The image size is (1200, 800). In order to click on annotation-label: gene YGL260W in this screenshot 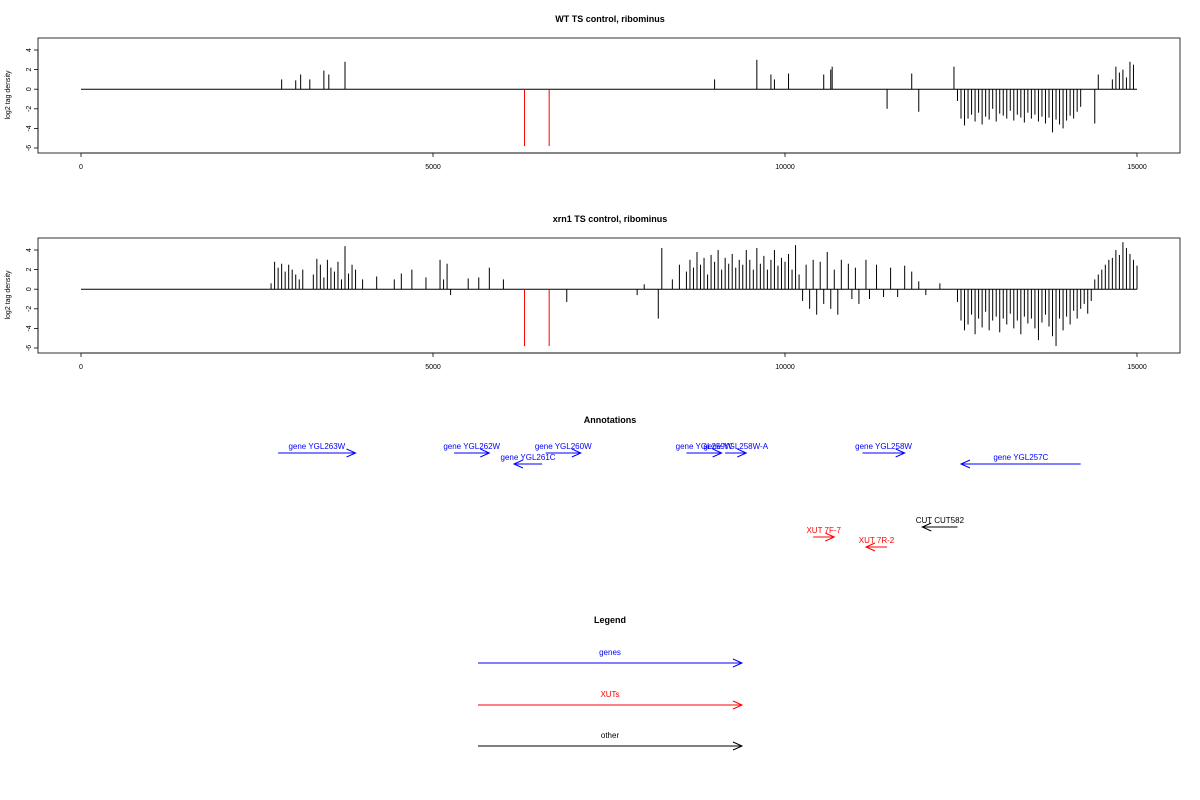, I will do `click(563, 446)`.